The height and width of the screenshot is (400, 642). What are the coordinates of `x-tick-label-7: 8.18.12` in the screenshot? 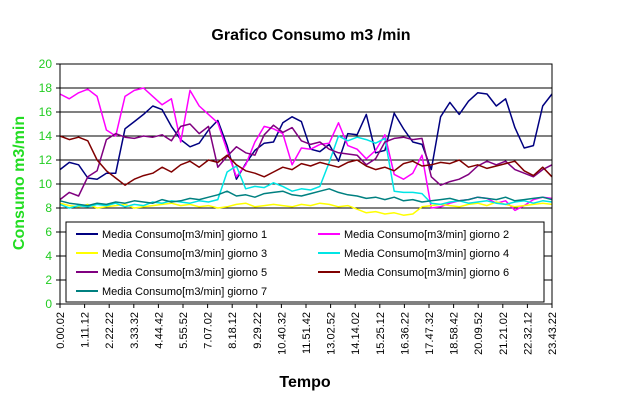 It's located at (233, 330).